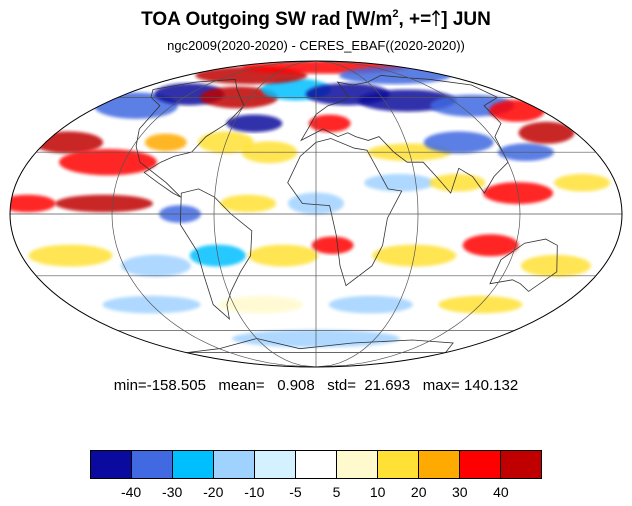 Image resolution: width=632 pixels, height=506 pixels. What do you see at coordinates (213, 492) in the screenshot?
I see `colorbar-tick-label: -20` at bounding box center [213, 492].